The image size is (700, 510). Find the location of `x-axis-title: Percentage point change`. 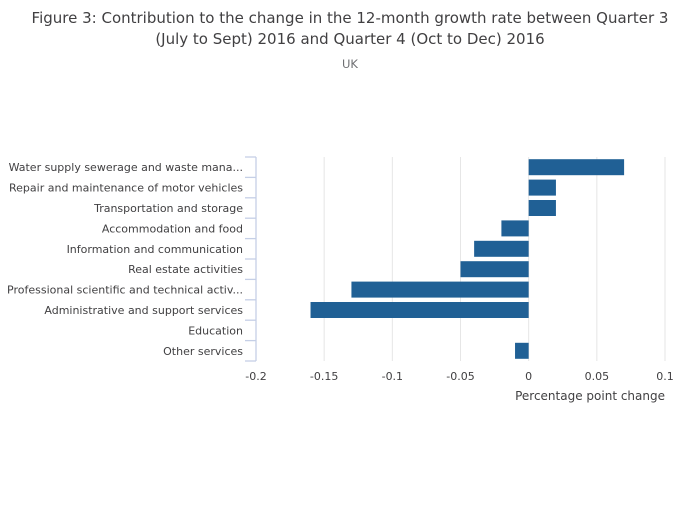

x-axis-title: Percentage point change is located at coordinates (590, 396).